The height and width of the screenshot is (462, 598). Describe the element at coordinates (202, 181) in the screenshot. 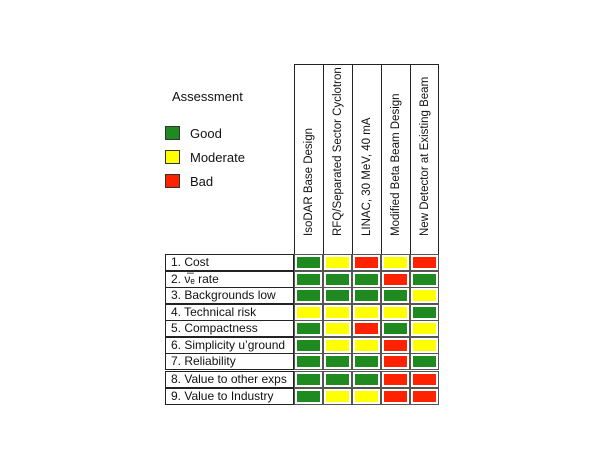

I see `legend-label-bad: Bad` at that location.